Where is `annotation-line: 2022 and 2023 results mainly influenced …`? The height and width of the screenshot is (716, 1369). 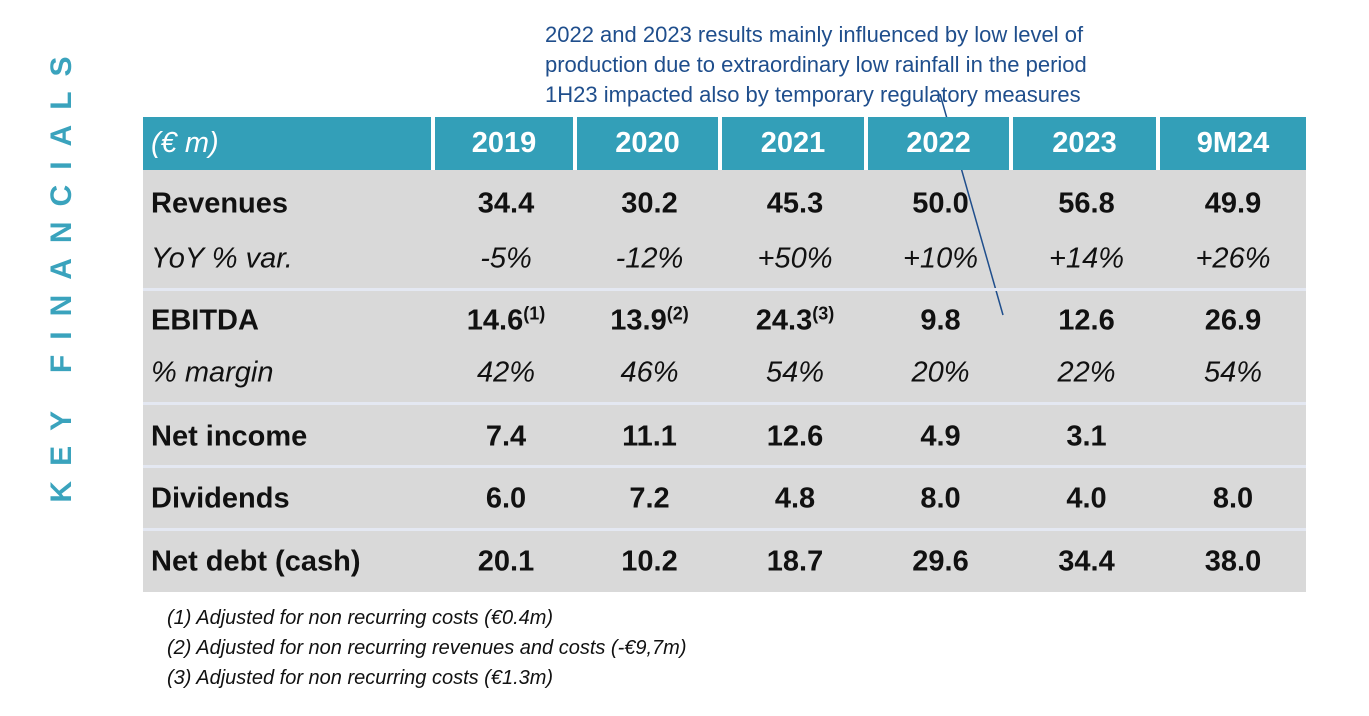
annotation-line: 2022 and 2023 results mainly influenced … is located at coordinates (814, 34).